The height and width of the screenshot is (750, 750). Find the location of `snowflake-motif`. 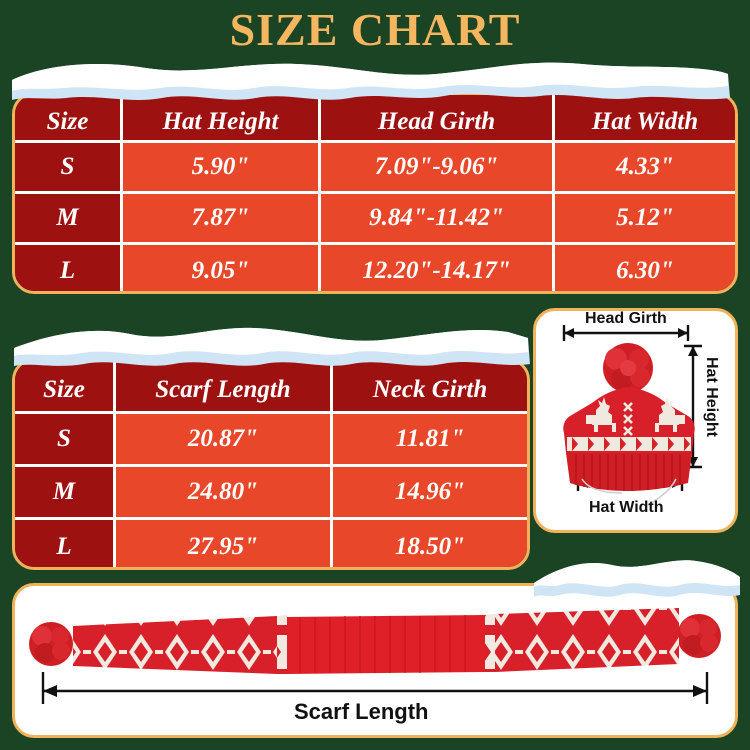

snowflake-motif is located at coordinates (628, 419).